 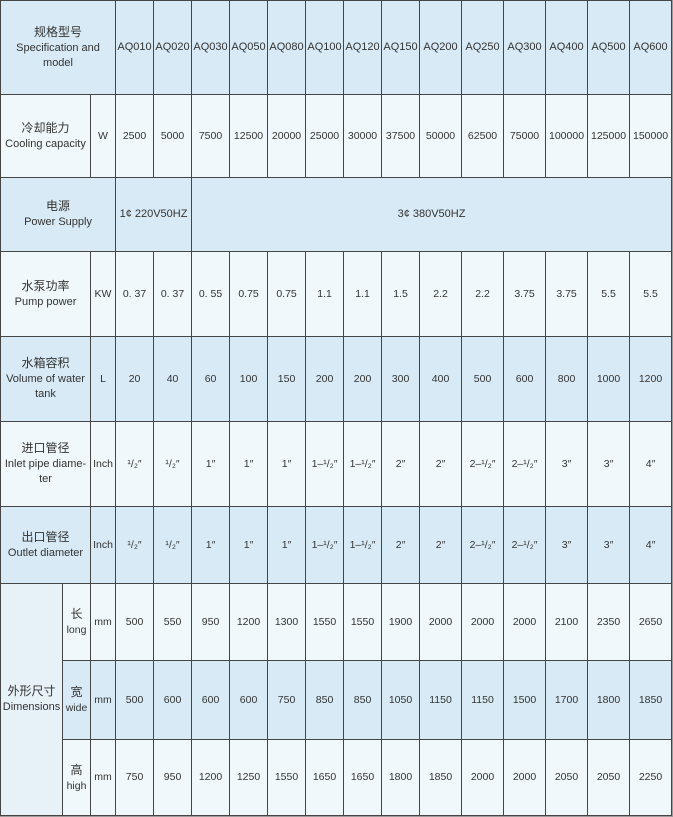 What do you see at coordinates (567, 47) in the screenshot?
I see `model-header: AQ400` at bounding box center [567, 47].